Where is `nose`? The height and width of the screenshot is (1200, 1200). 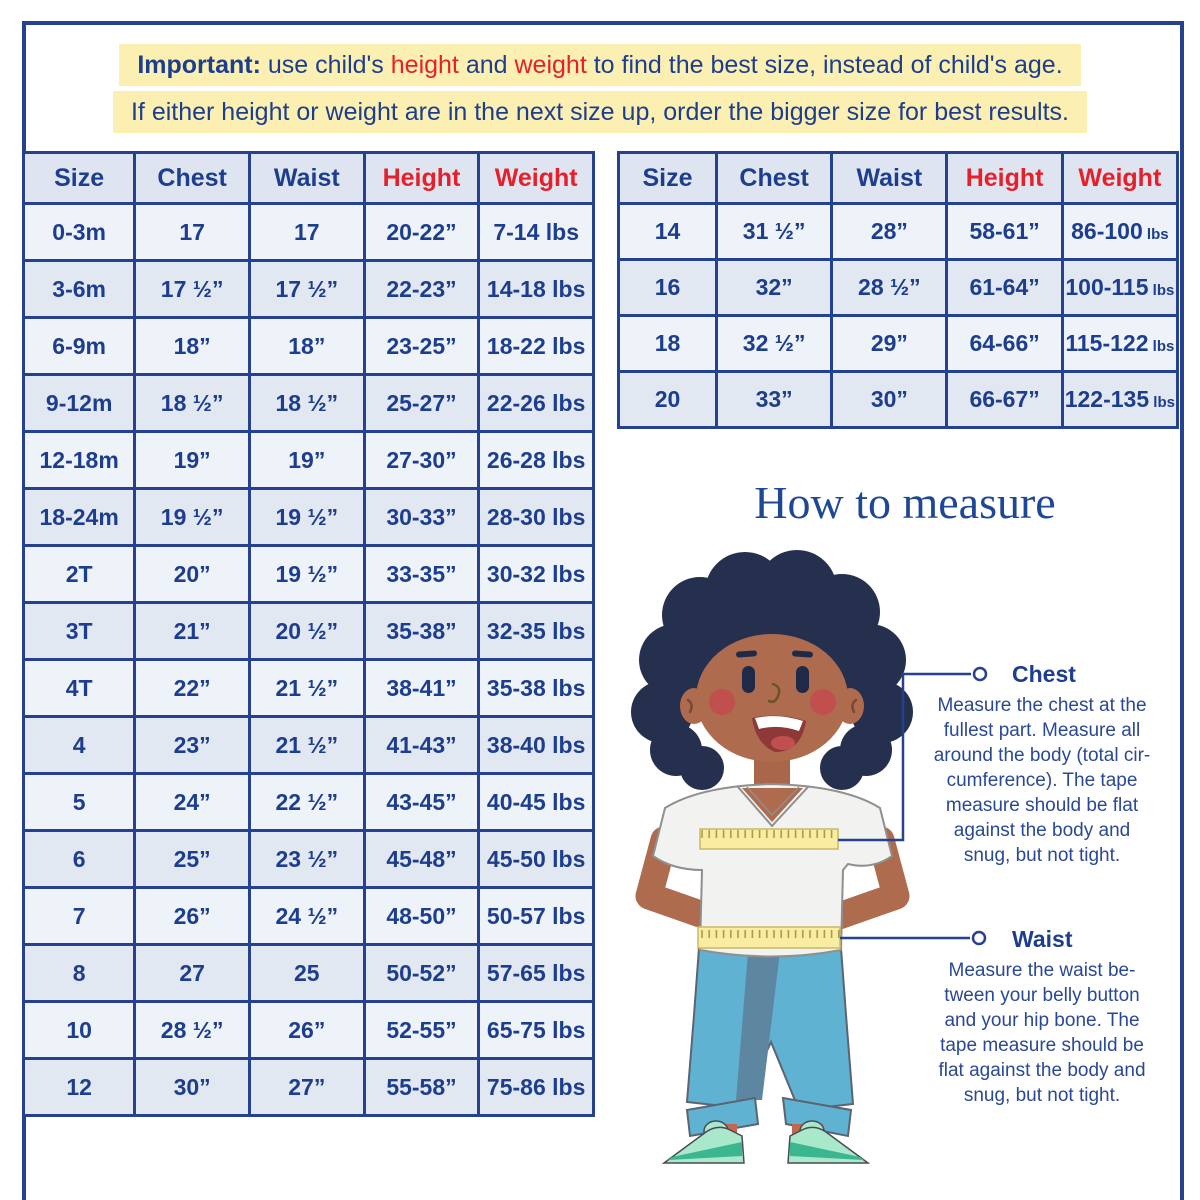
nose is located at coordinates (774, 693).